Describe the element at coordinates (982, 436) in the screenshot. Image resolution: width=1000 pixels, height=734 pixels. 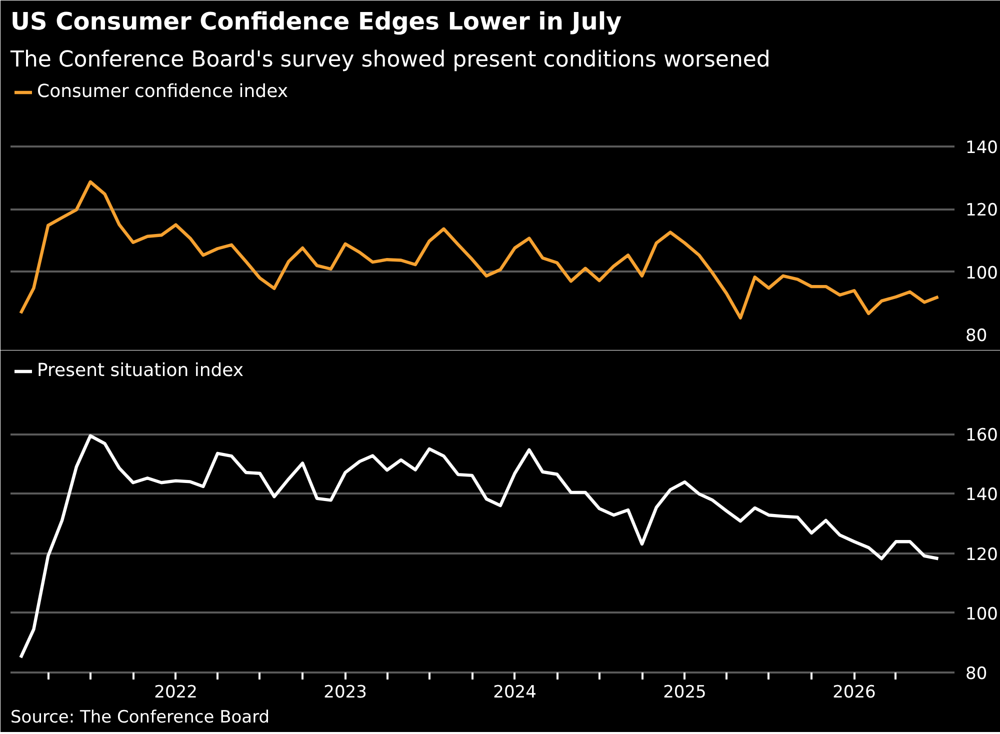
I see `y-tick-label: 160` at that location.